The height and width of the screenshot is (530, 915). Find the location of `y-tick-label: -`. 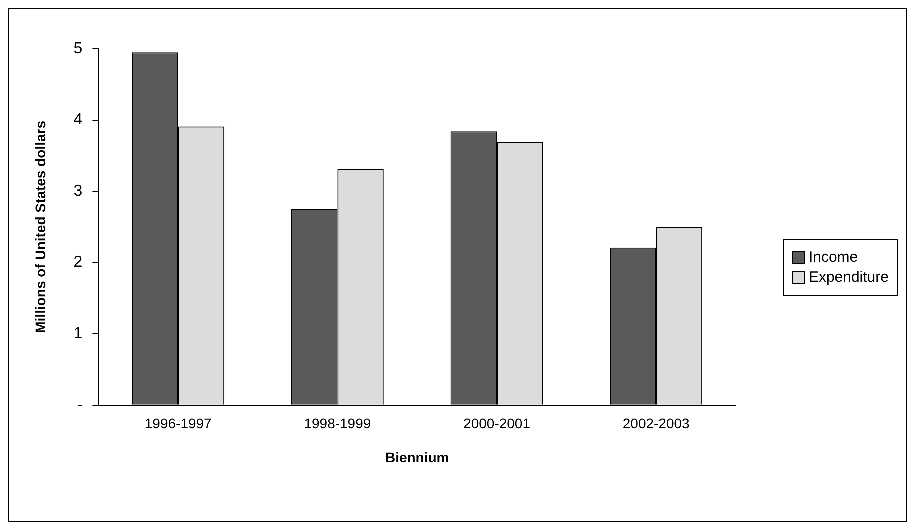

y-tick-label: - is located at coordinates (80, 405).